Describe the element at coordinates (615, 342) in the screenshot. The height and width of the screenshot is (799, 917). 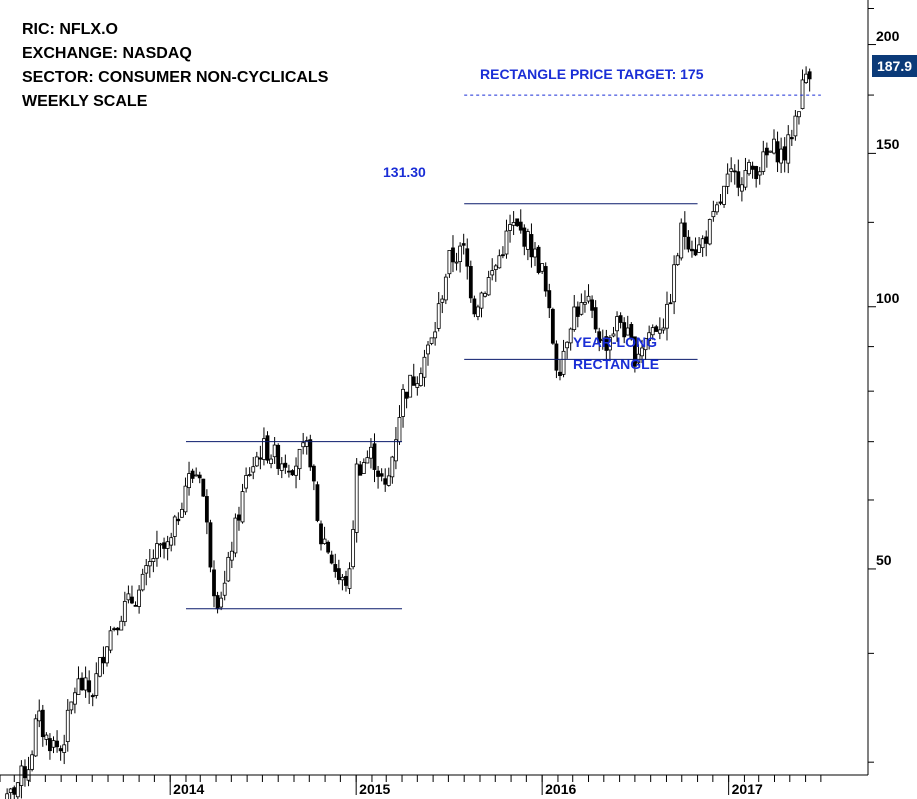
I see `rectangle-label-line1: YEAR-LONG` at that location.